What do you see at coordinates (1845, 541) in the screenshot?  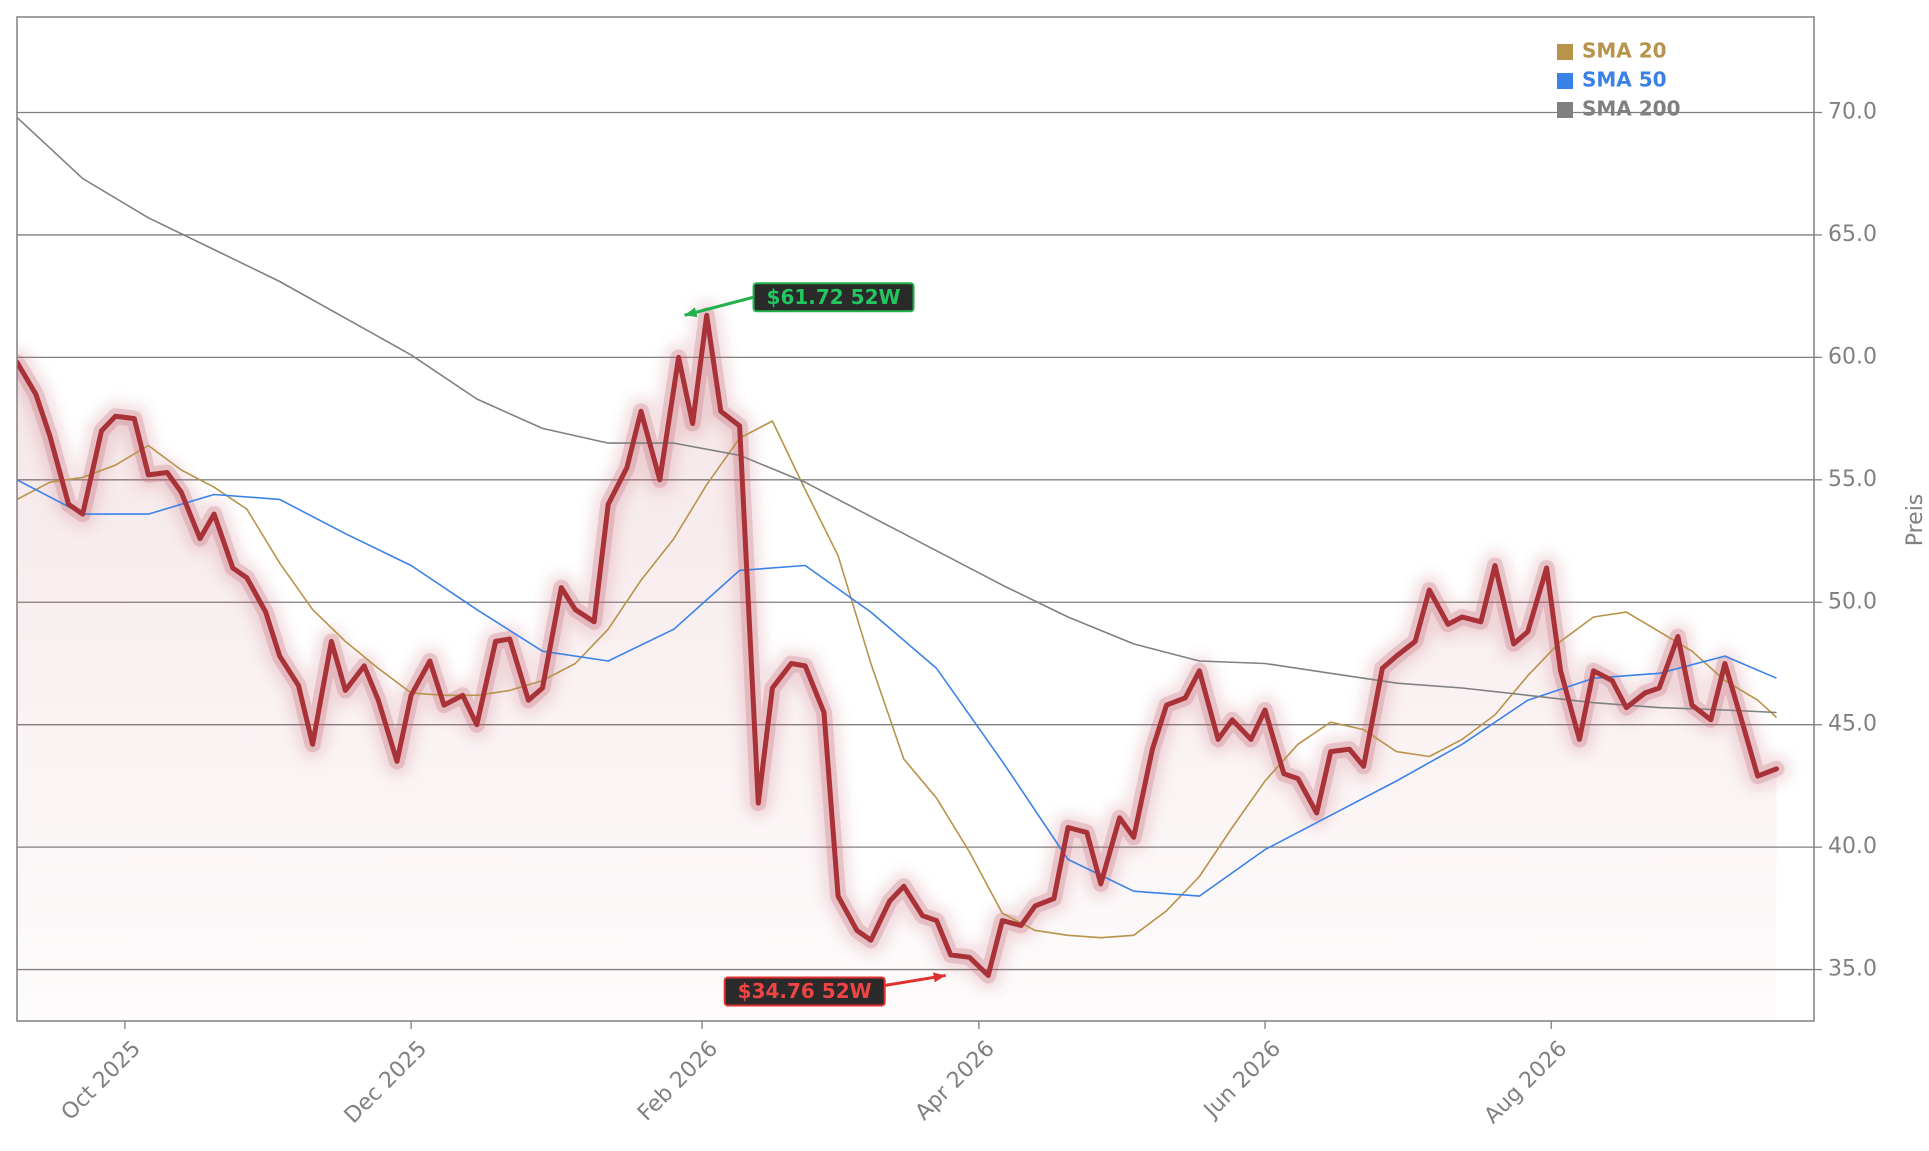 I see `y-axis: 35.0 40.0 45.0 50.0 55.0 60.0 65.0 70.0` at bounding box center [1845, 541].